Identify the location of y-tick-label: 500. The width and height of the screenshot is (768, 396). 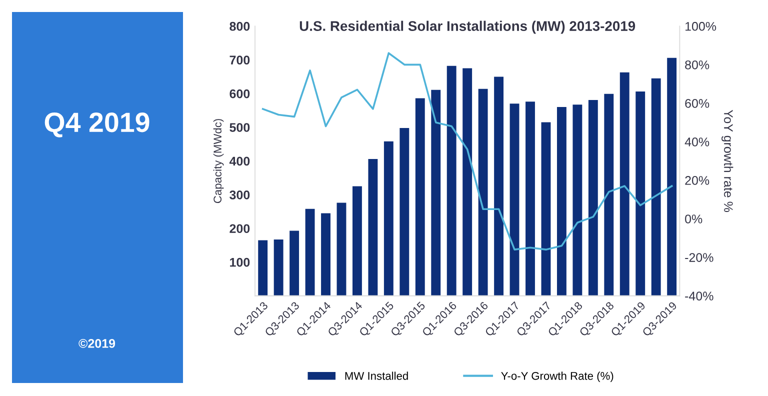
(240, 127).